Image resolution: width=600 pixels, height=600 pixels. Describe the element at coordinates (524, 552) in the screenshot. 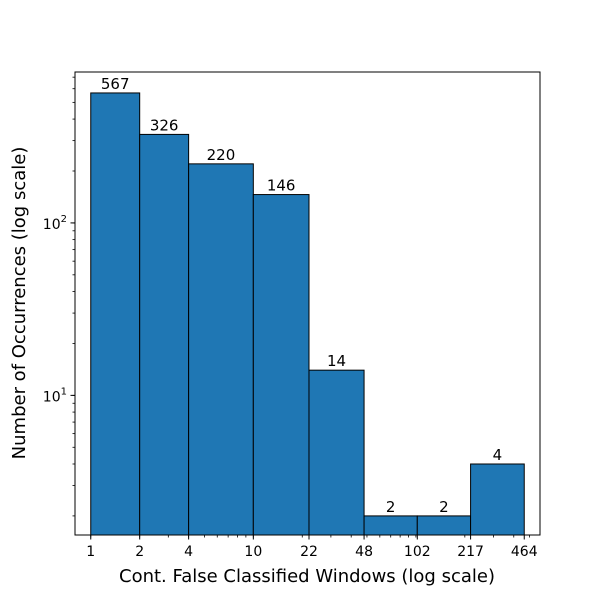

I see `x-tick-label: 464` at that location.